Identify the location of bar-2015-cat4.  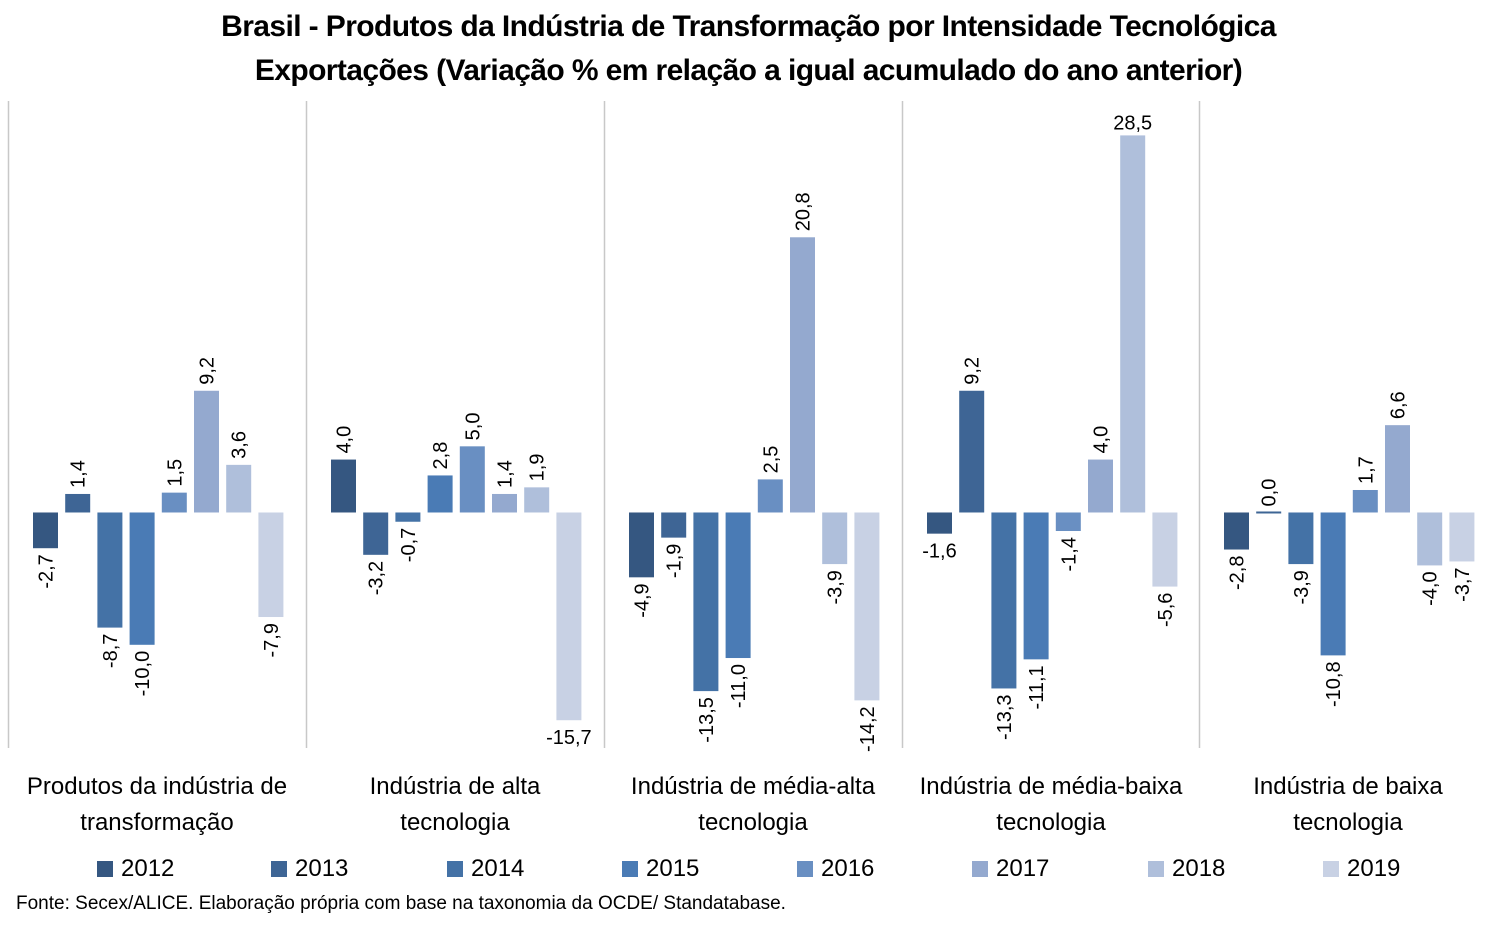
(1333, 584).